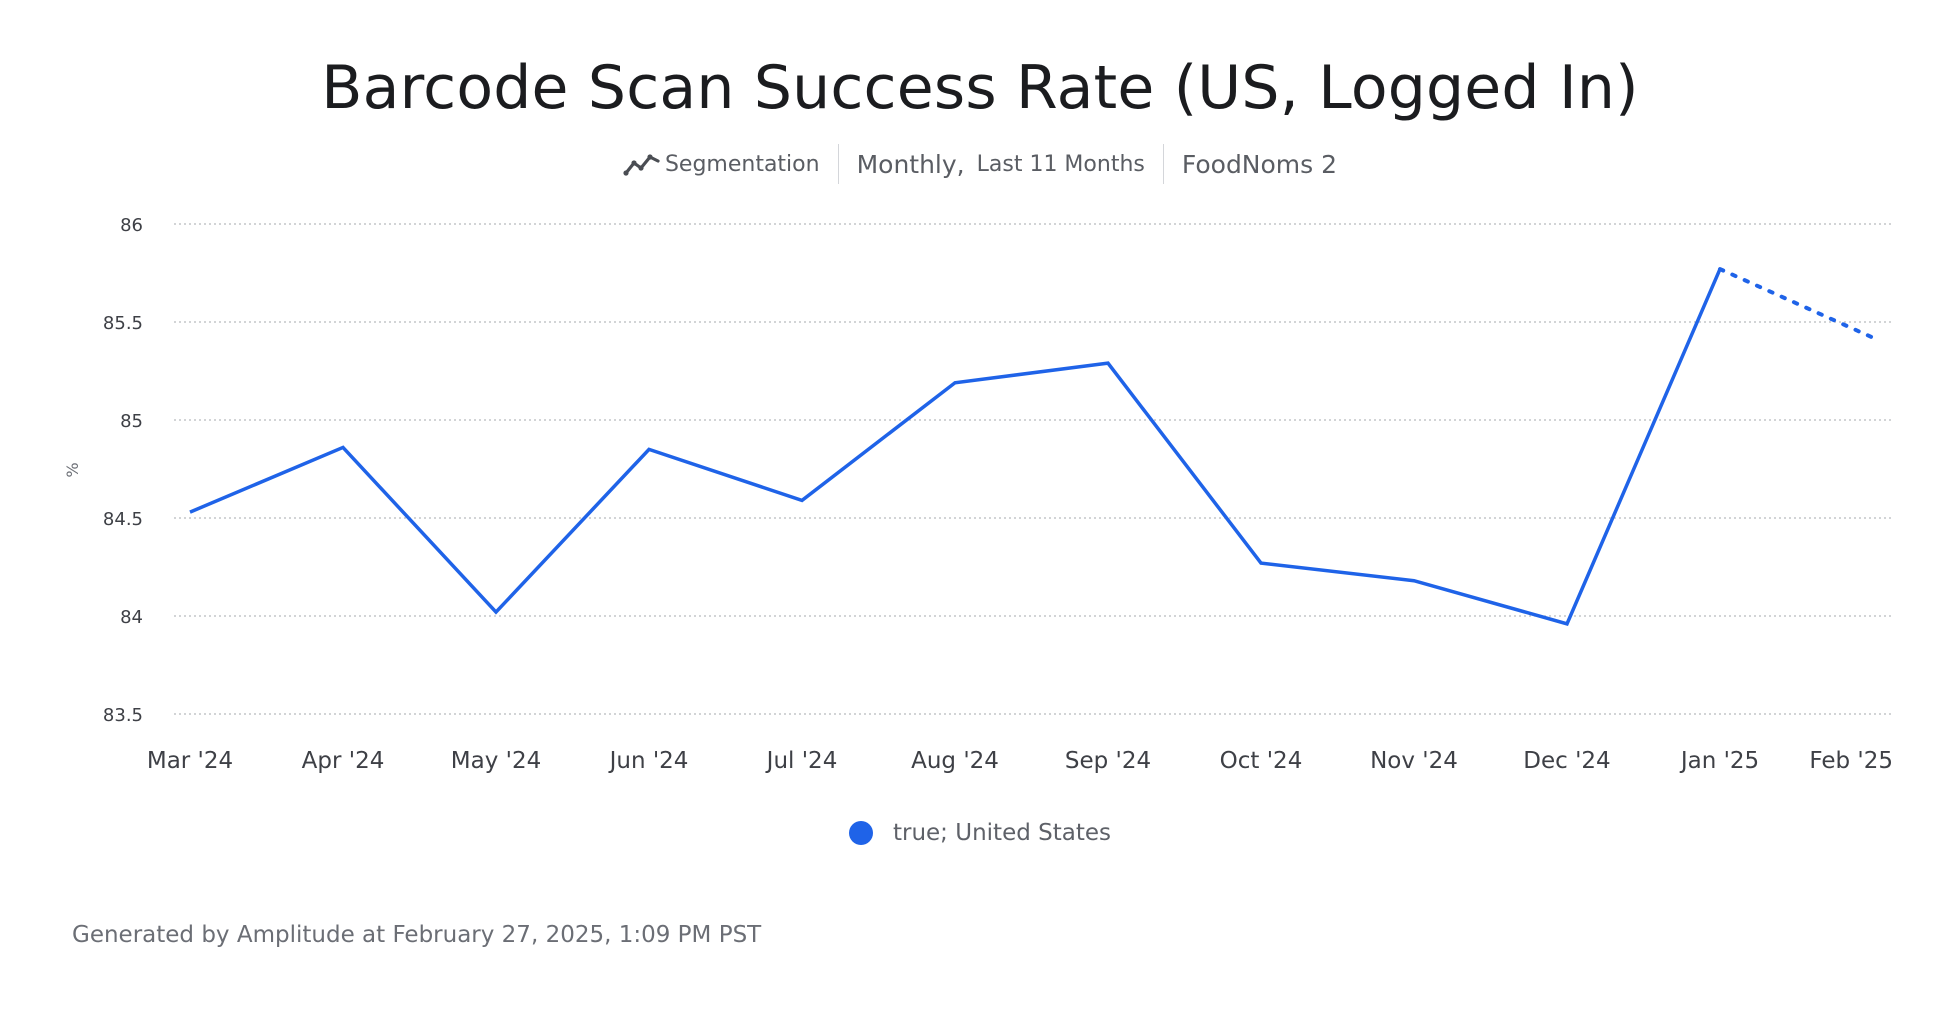 The height and width of the screenshot is (1024, 1960). What do you see at coordinates (1719, 761) in the screenshot?
I see `x-tick-label: Jan '25` at bounding box center [1719, 761].